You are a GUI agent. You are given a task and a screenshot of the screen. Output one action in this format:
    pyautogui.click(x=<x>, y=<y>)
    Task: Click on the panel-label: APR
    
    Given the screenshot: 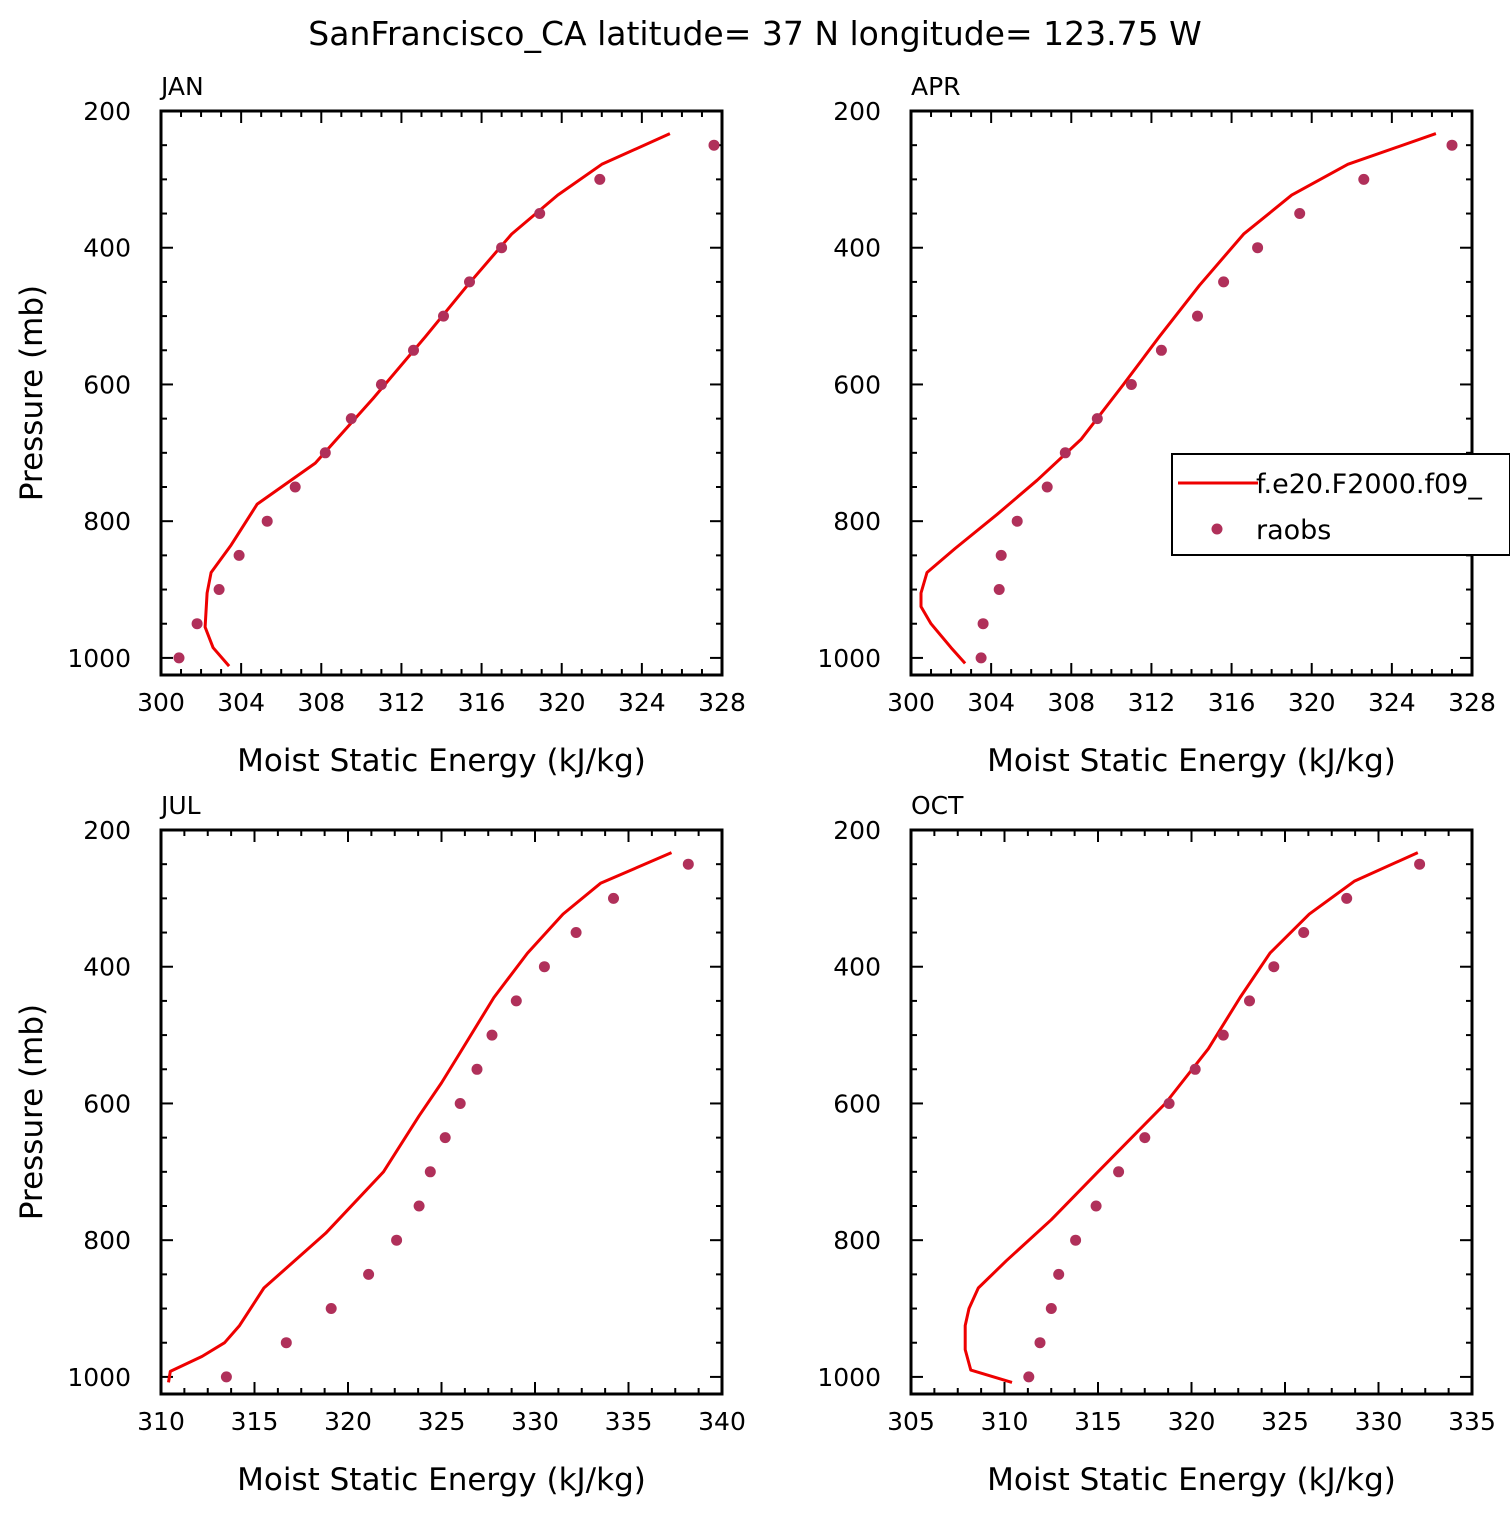 What is the action you would take?
    pyautogui.click(x=936, y=86)
    